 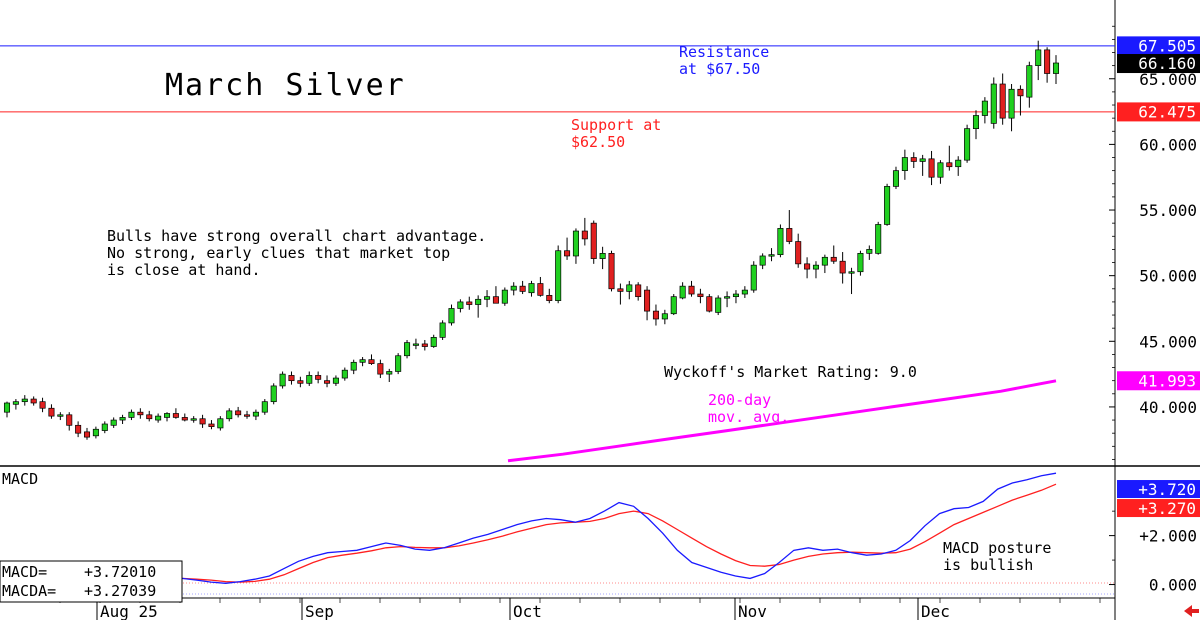 I want to click on scroll-left-arrow-icon, so click(x=1191, y=611).